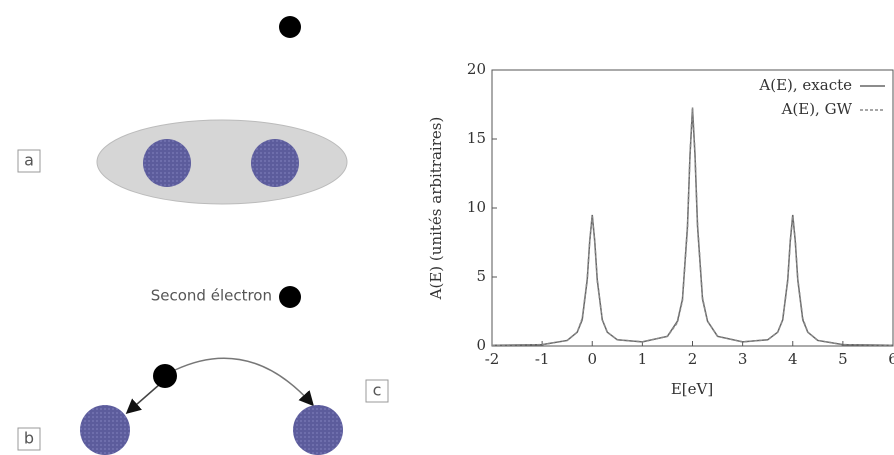 Image resolution: width=894 pixels, height=455 pixels. Describe the element at coordinates (492, 359) in the screenshot. I see `x-tick-label: -2` at that location.